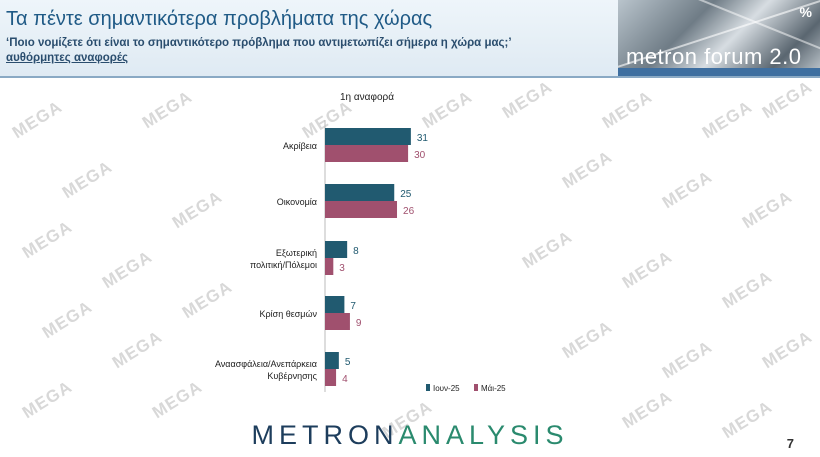  Describe the element at coordinates (297, 202) in the screenshot. I see `category-label: Οικονομία` at that location.